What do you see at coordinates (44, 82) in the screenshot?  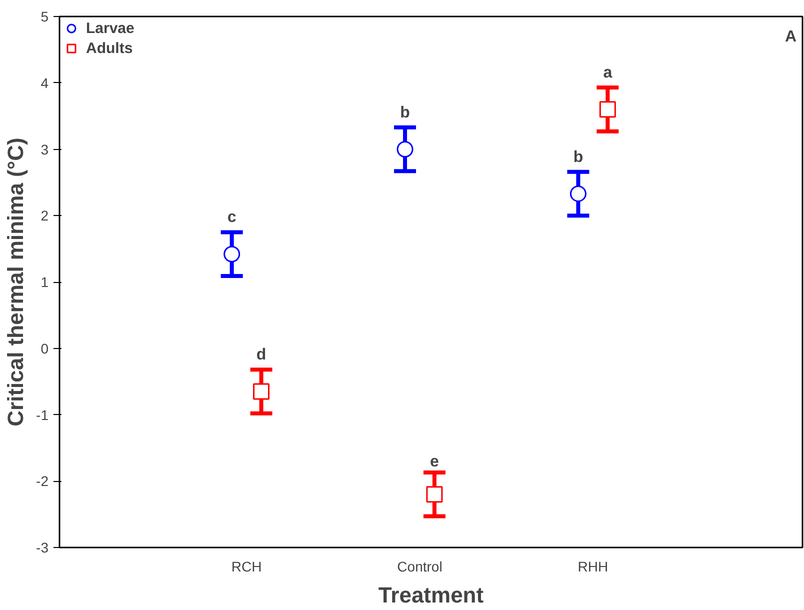 I see `y-tick-label: 4` at bounding box center [44, 82].